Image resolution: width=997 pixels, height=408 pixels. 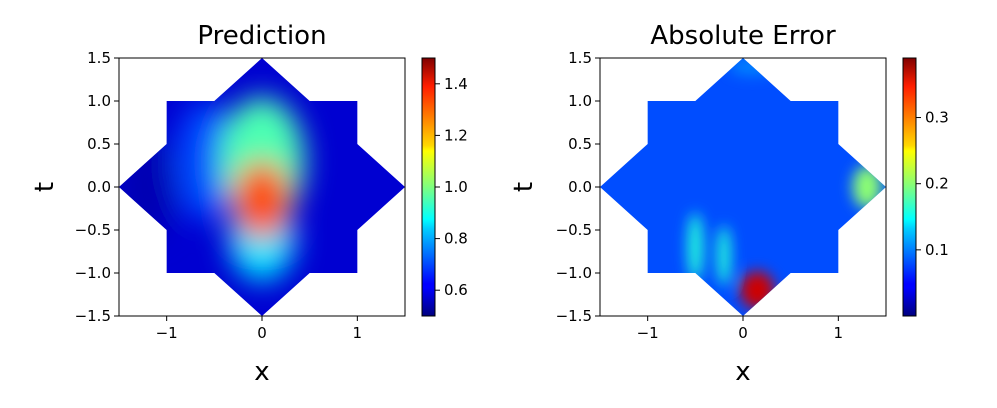 What do you see at coordinates (261, 36) in the screenshot?
I see `chart-title: Prediction` at bounding box center [261, 36].